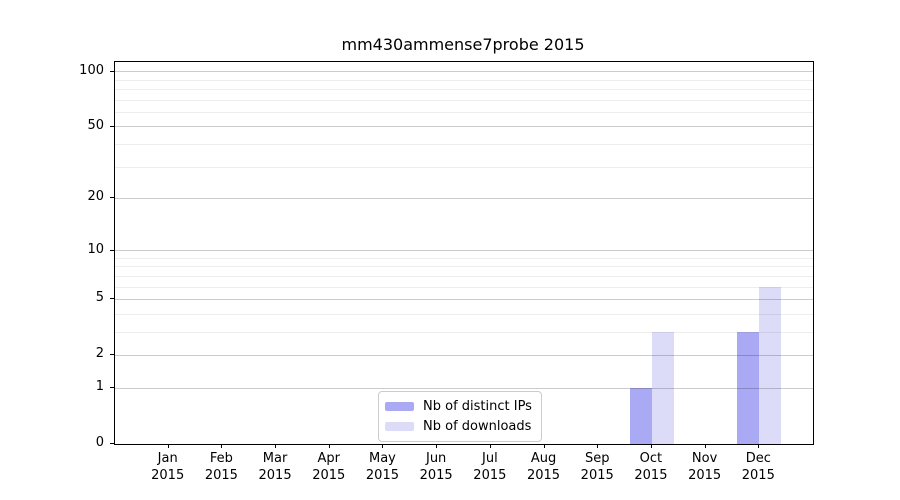  I want to click on x-tick-label: Sep 2015, so click(597, 467).